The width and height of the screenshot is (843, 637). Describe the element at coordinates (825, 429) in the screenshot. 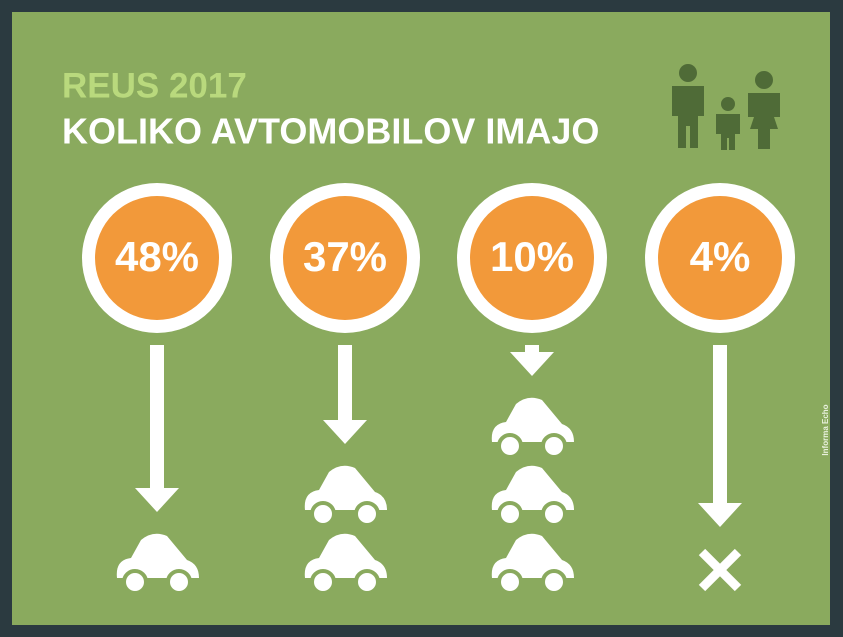

I see `credit: Informa Echo` at that location.